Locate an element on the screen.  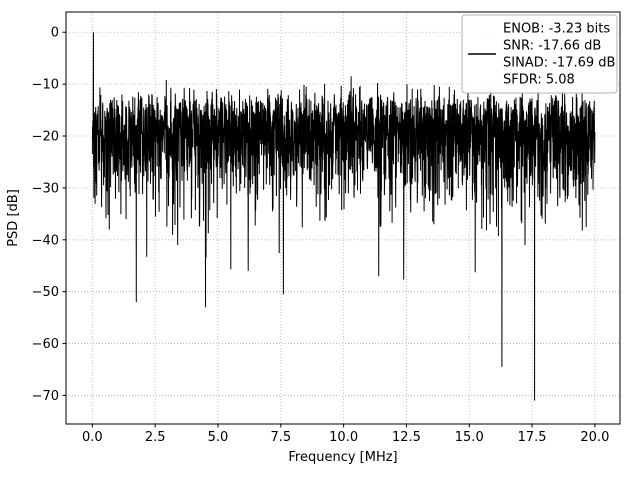
x-tick-label: 20.0 is located at coordinates (594, 437).